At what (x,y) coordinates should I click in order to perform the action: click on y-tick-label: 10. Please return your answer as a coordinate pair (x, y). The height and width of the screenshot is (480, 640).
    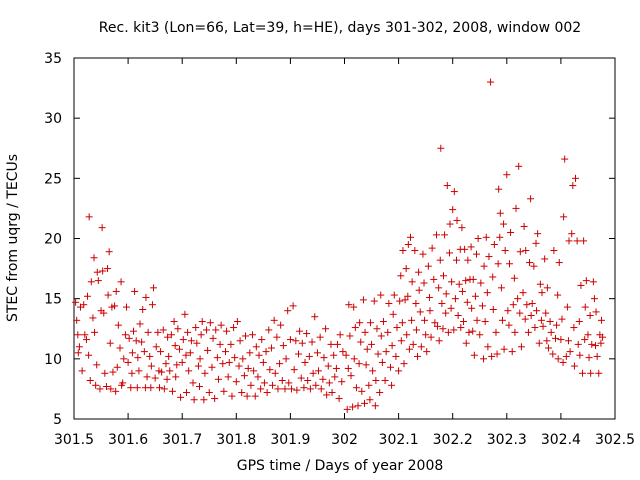
    Looking at the image, I should click on (53, 360).